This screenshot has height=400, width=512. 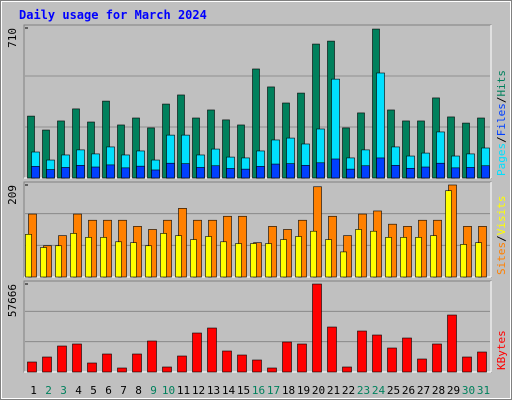 I want to click on x-tick-label: 5, so click(x=93, y=390).